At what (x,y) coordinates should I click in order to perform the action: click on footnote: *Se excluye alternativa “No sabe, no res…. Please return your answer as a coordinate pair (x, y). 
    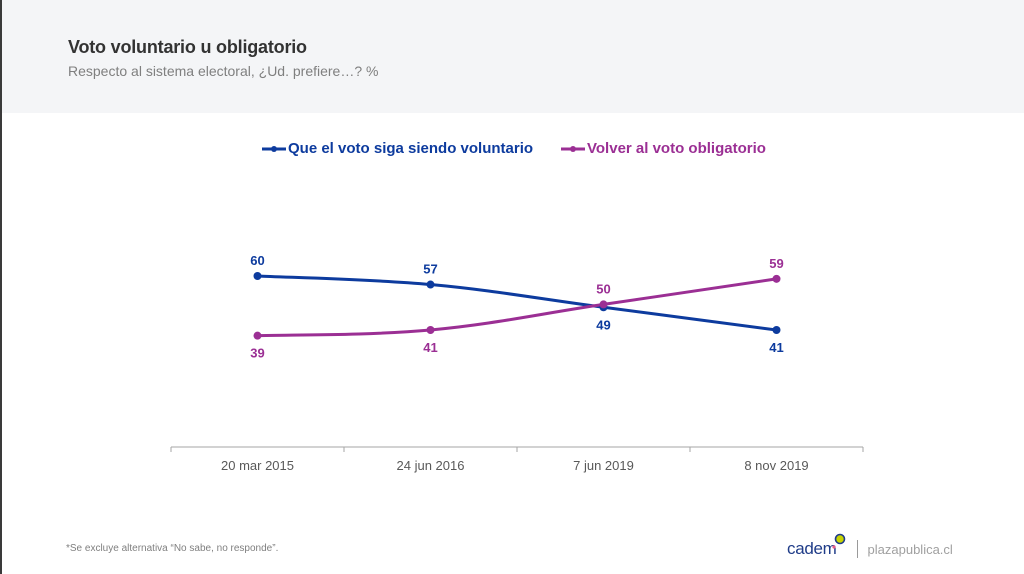
    Looking at the image, I should click on (172, 548).